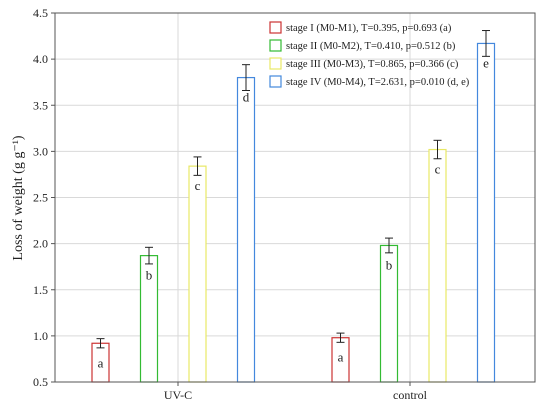 The height and width of the screenshot is (407, 550). What do you see at coordinates (40, 198) in the screenshot?
I see `y-tick-label: 2.5` at bounding box center [40, 198].